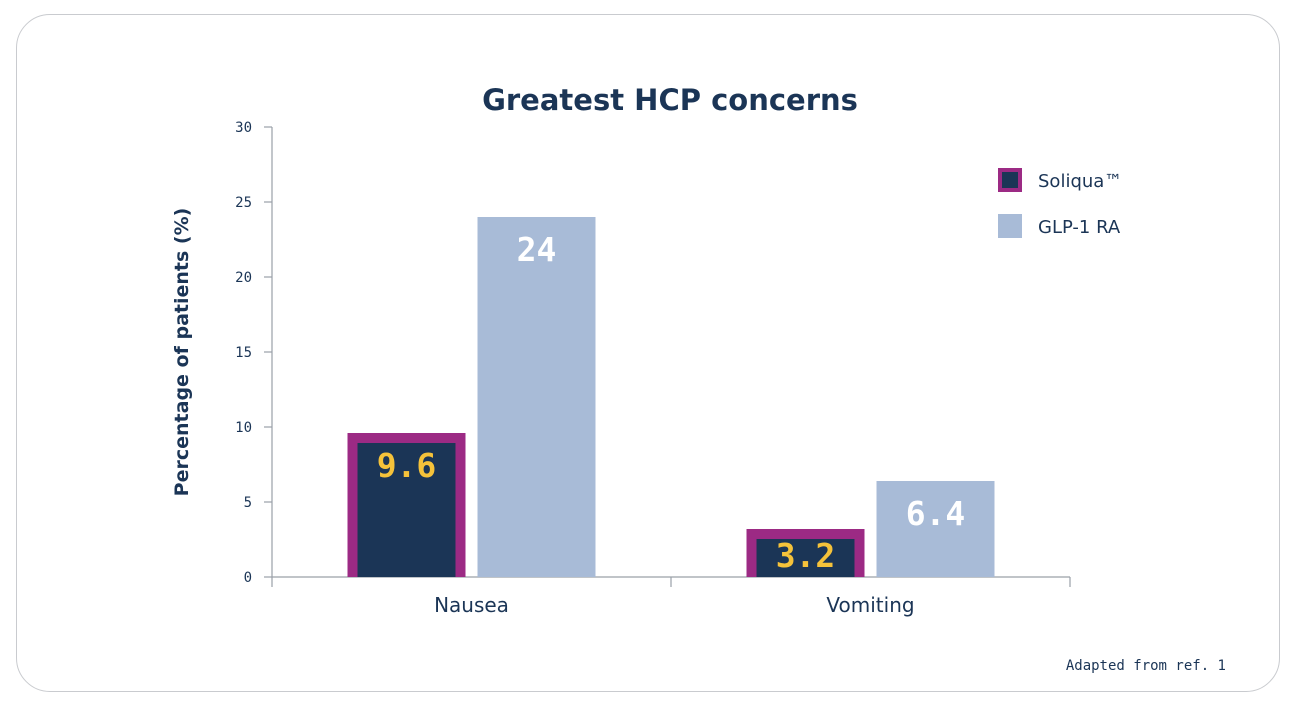  Describe the element at coordinates (248, 578) in the screenshot. I see `y-tick-label: 0` at that location.